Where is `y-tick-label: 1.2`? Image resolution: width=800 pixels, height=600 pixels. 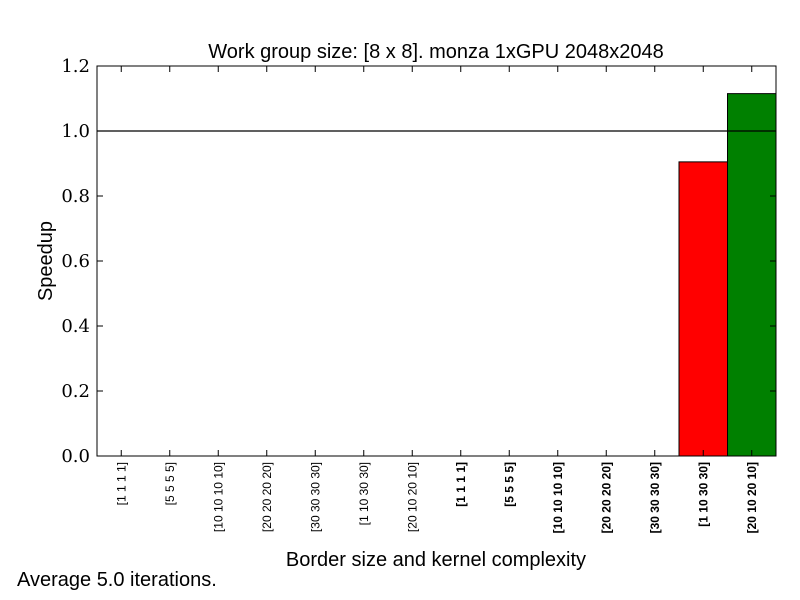
y-tick-label: 1.2 is located at coordinates (75, 66).